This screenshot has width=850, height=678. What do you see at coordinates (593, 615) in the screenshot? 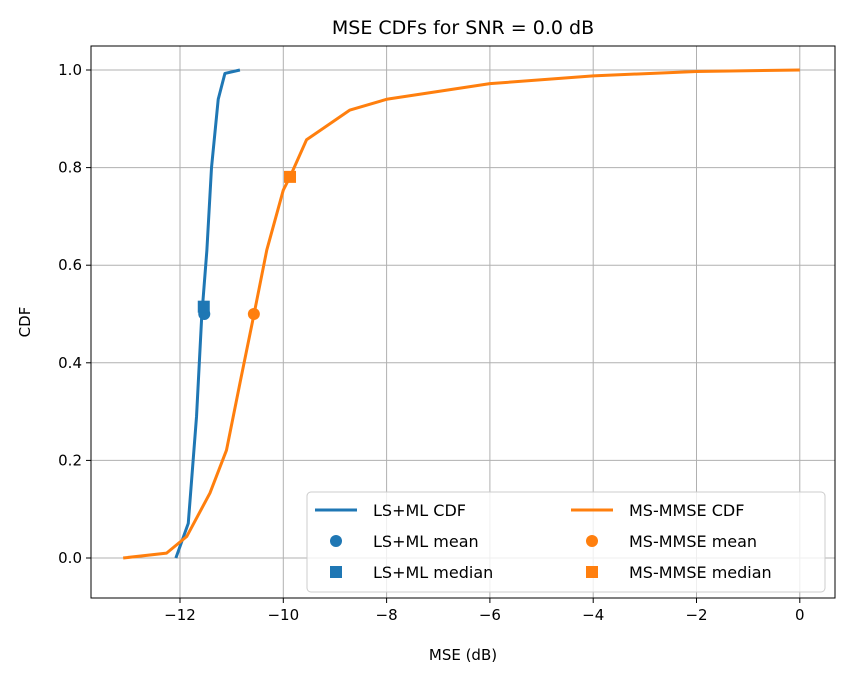
I see `x-tick-label: −4` at bounding box center [593, 615].